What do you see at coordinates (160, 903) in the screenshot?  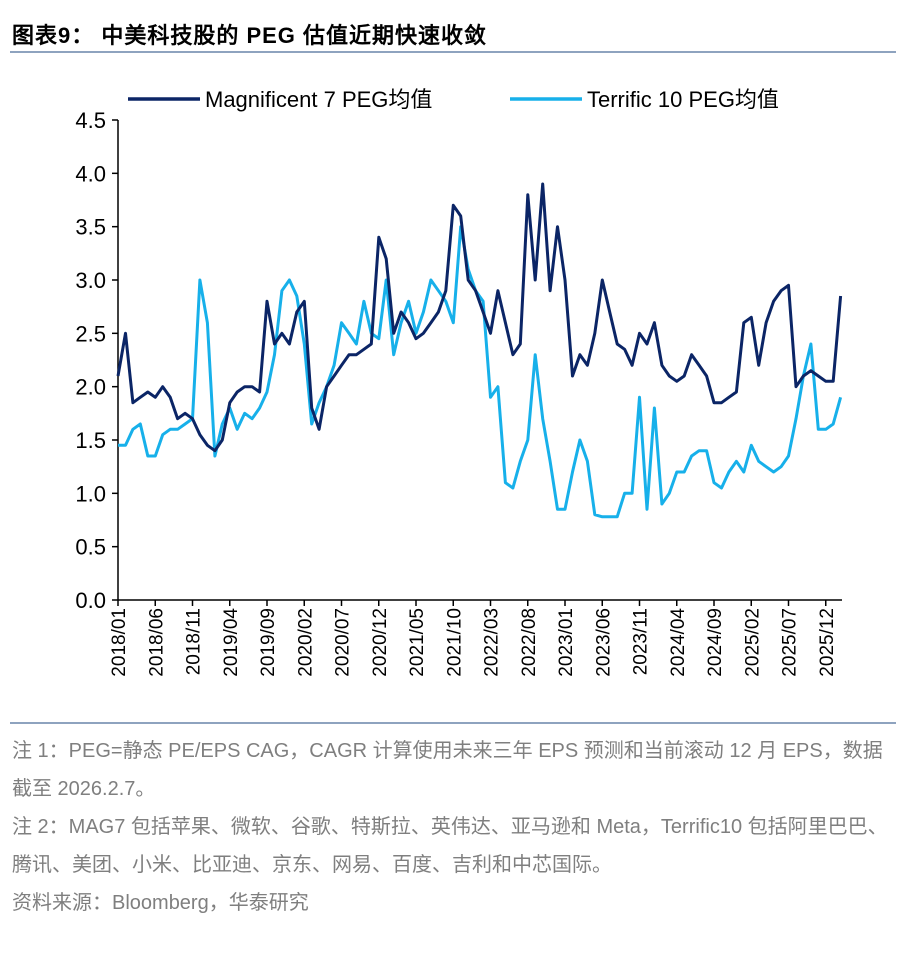 I see `source: 资料来源：Bloomberg，华泰研究` at bounding box center [160, 903].